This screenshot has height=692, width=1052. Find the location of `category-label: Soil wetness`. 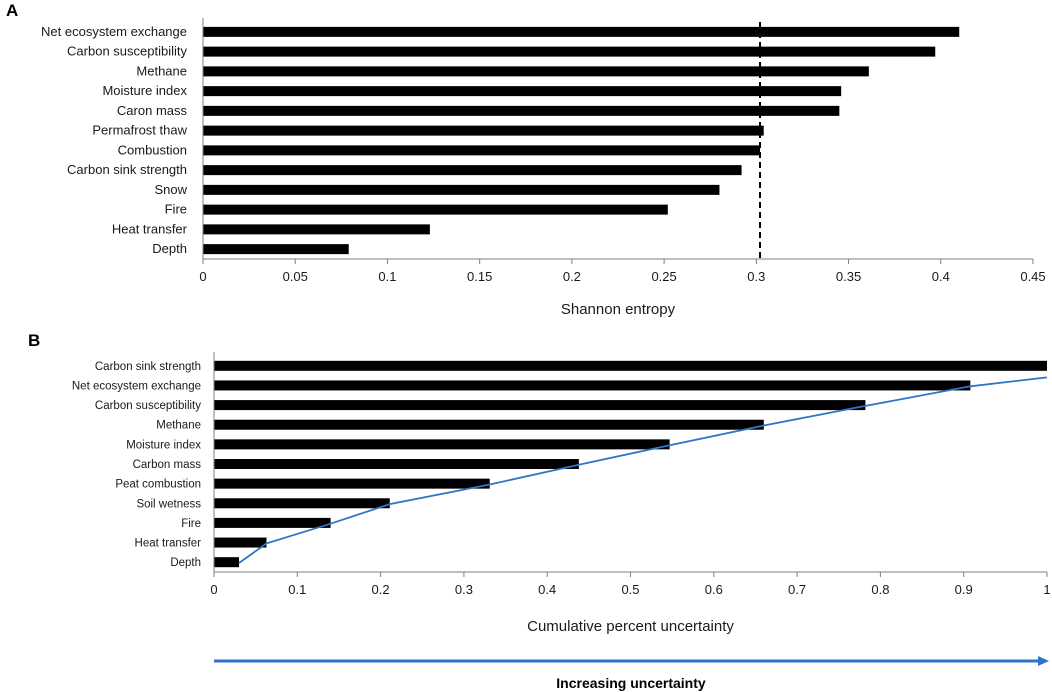

category-label: Soil wetness is located at coordinates (168, 504).